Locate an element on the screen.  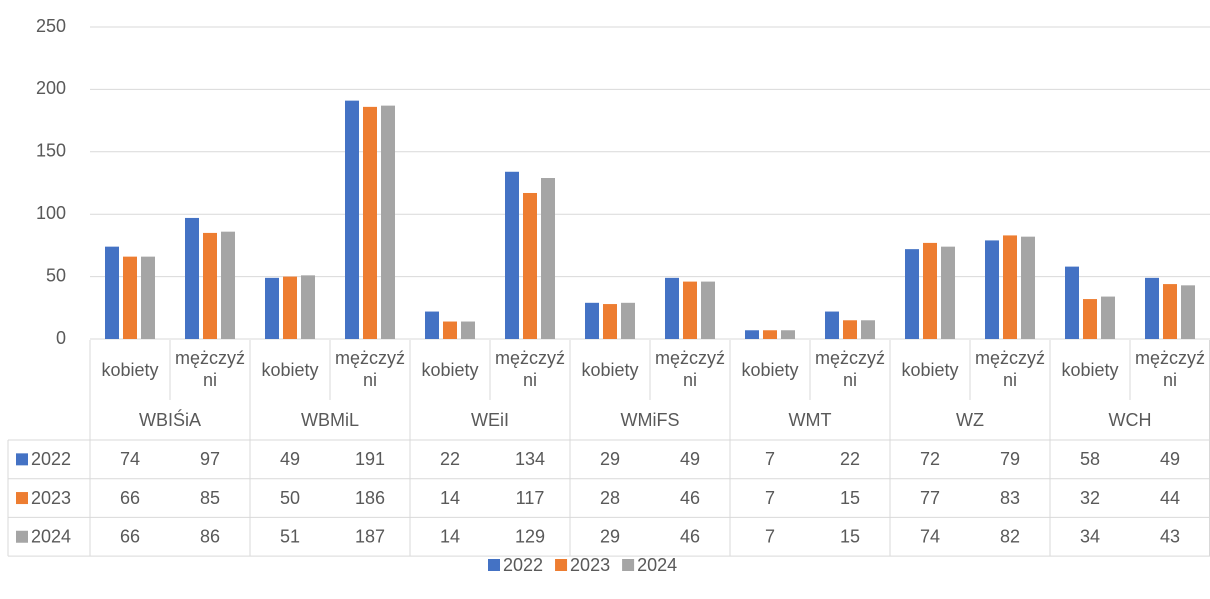
table-value: 191 is located at coordinates (370, 459).